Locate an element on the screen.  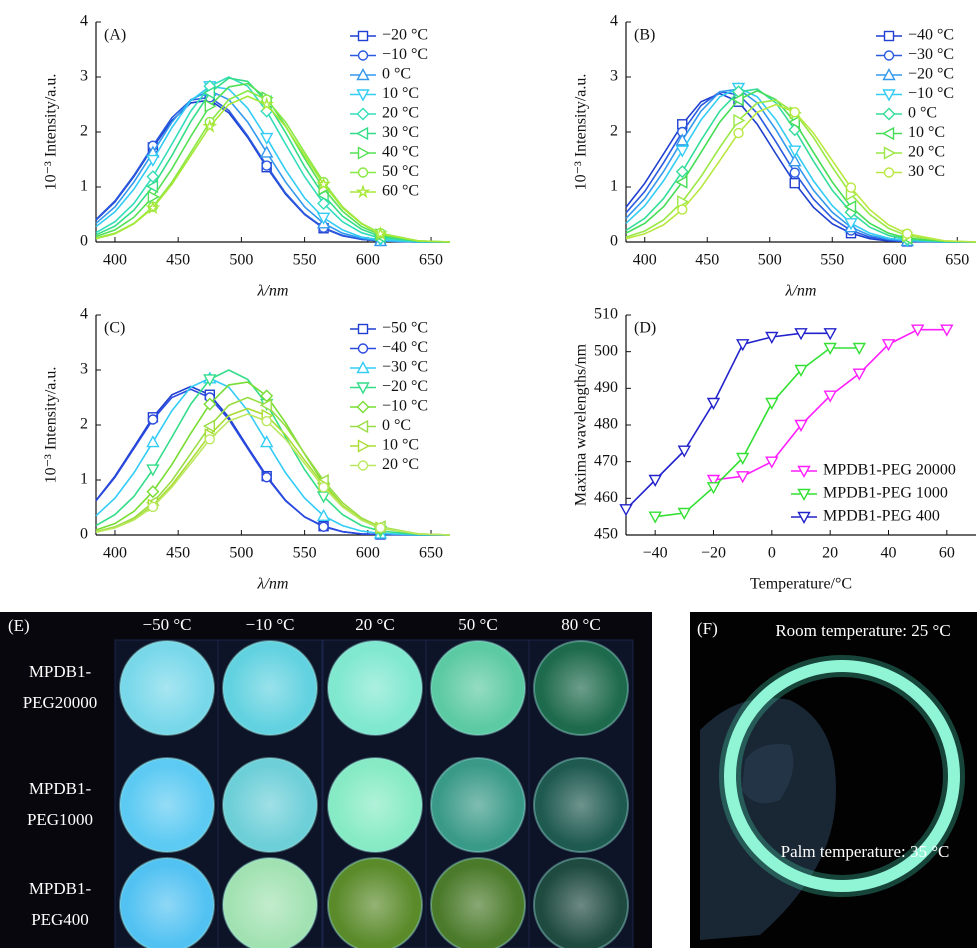
y-tick-label: 4 is located at coordinates (84, 21).